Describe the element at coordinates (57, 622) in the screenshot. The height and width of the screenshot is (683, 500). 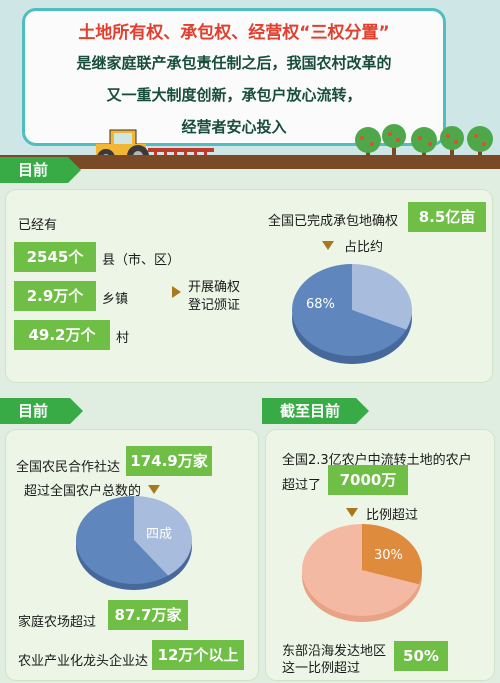
I see `section2-farm-label: 家庭农场超过` at that location.